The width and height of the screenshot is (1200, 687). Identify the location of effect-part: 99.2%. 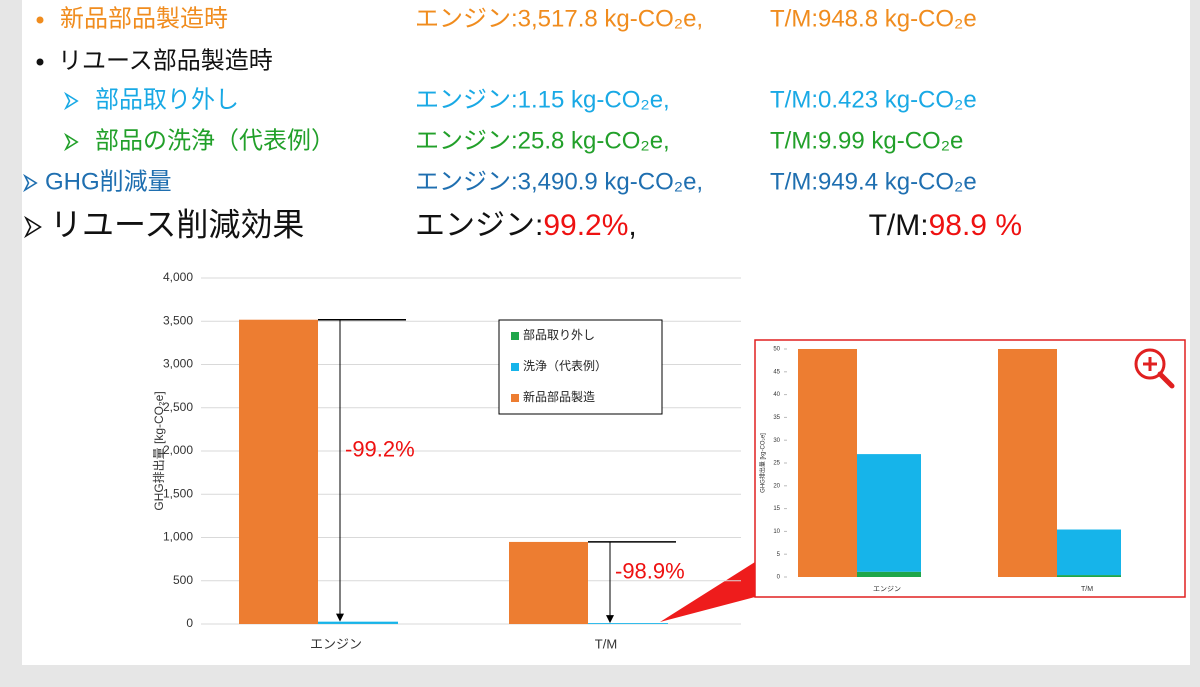
(585, 225).